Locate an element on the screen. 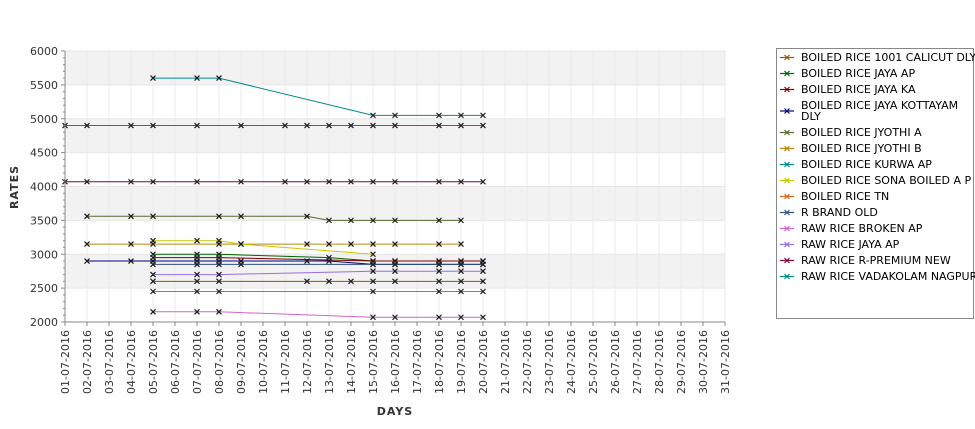  x-tick-label: 08-07-2016 is located at coordinates (219, 362).